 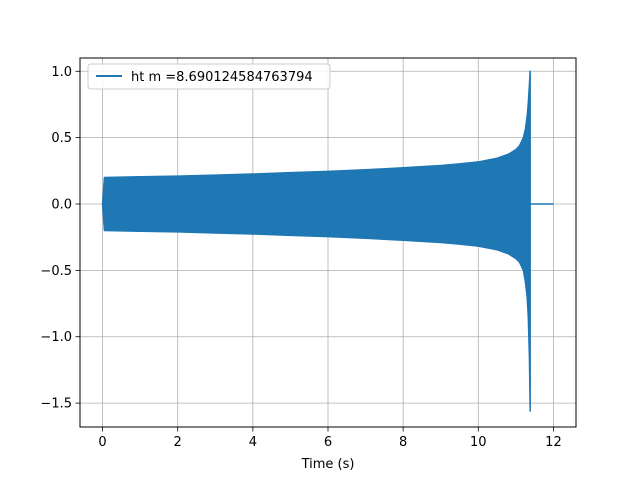 I want to click on y-tick-label: 0.0, so click(x=61, y=205).